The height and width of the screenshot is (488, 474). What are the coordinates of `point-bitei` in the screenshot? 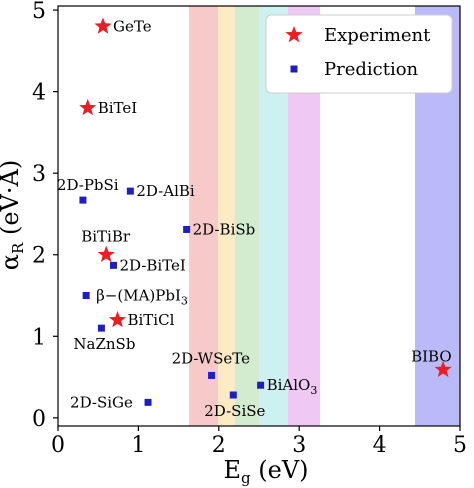 It's located at (88, 107).